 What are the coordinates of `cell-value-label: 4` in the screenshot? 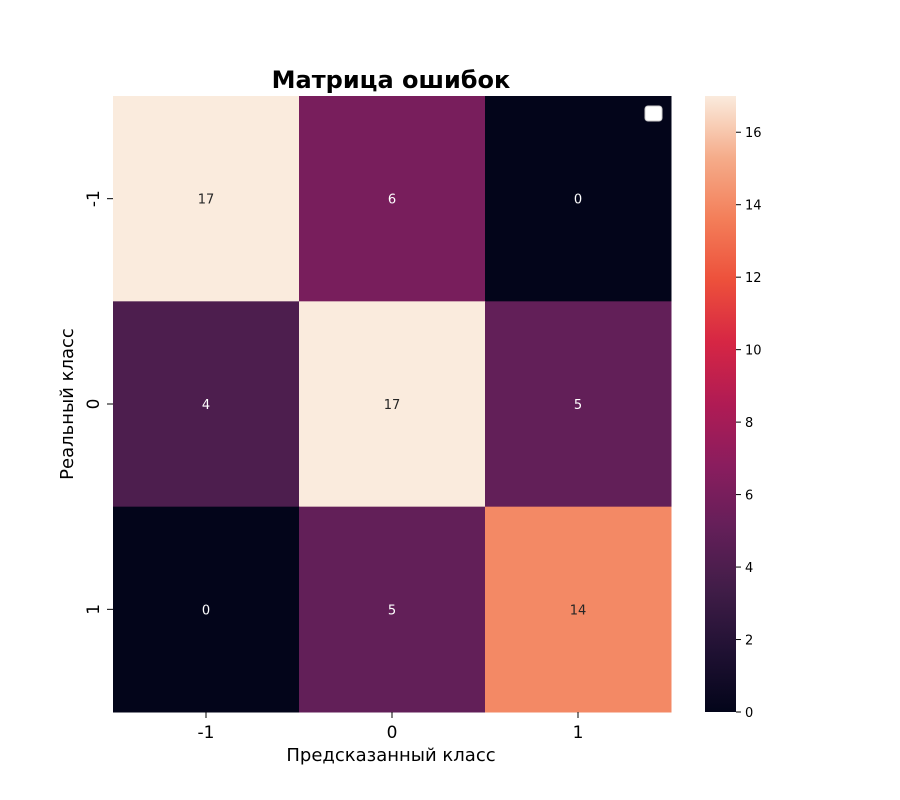 It's located at (206, 405).